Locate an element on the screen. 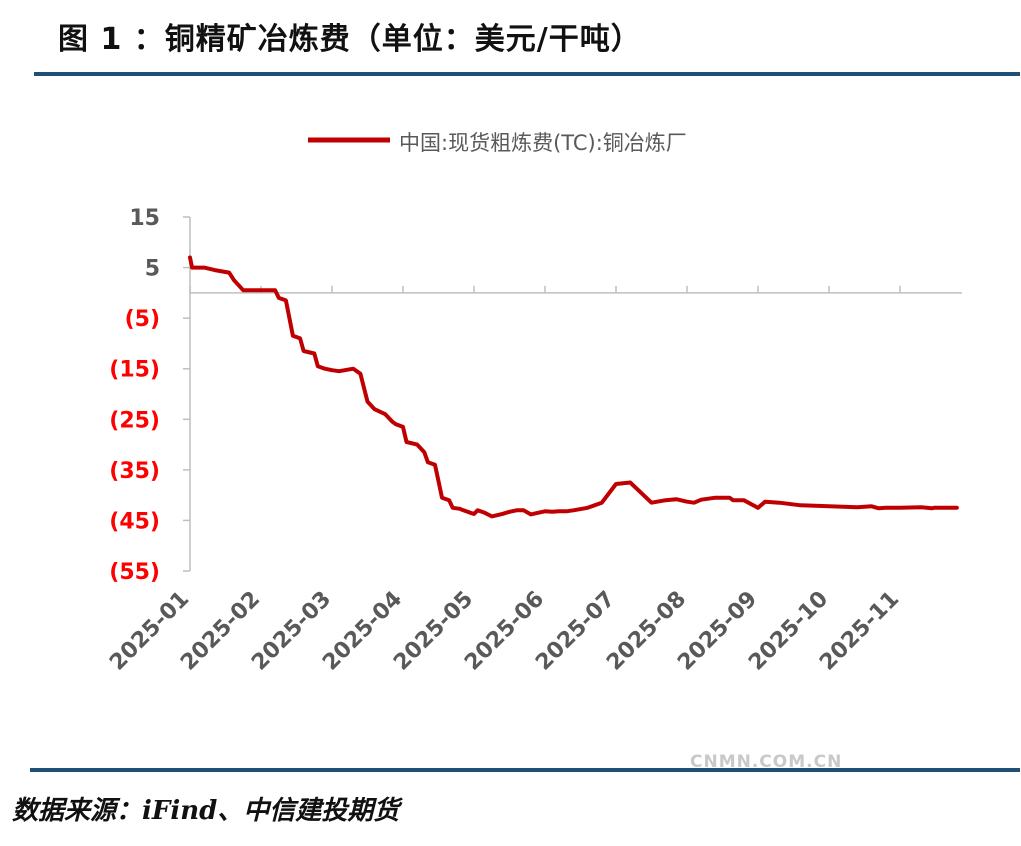  y-tick-label: (55) is located at coordinates (134, 572).